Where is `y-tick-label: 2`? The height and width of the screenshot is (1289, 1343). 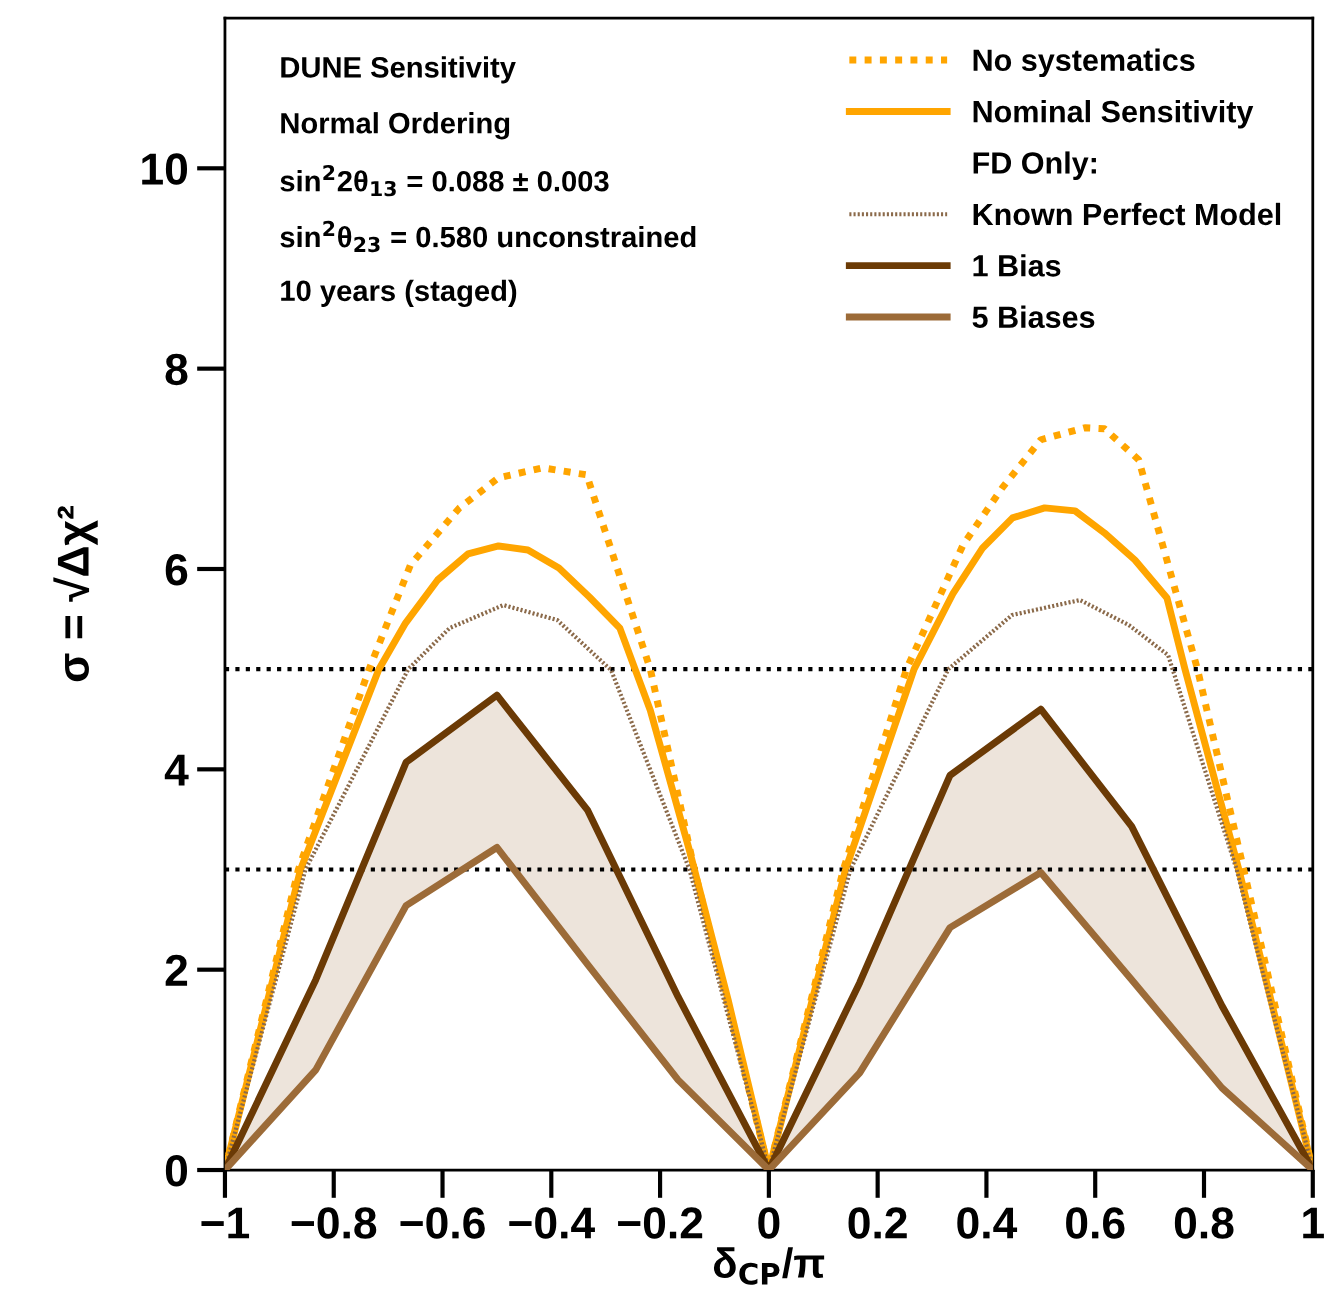
y-tick-label: 2 is located at coordinates (176, 970).